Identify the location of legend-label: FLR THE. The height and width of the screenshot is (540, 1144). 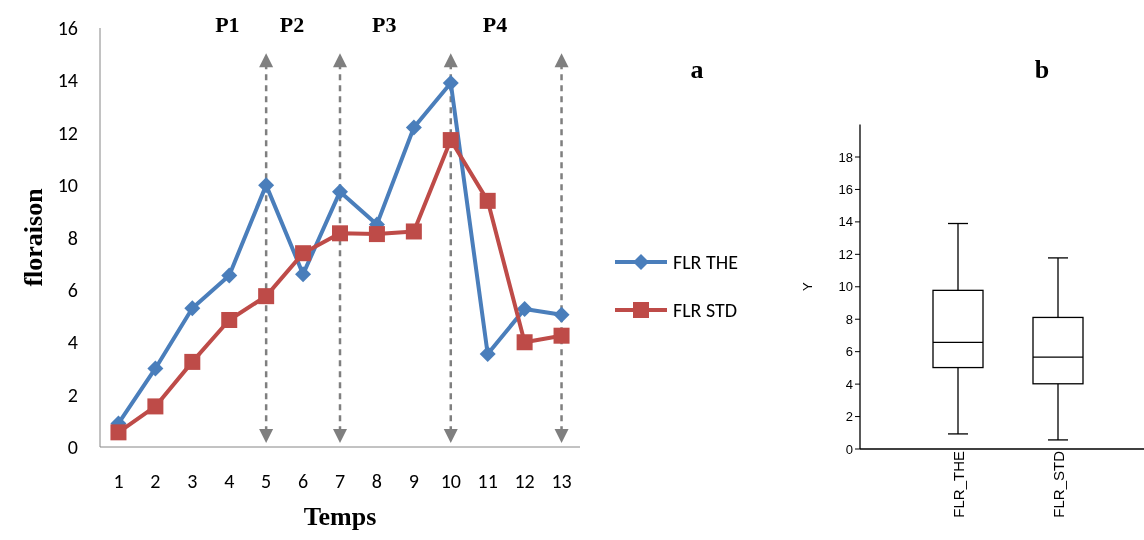
(705, 262).